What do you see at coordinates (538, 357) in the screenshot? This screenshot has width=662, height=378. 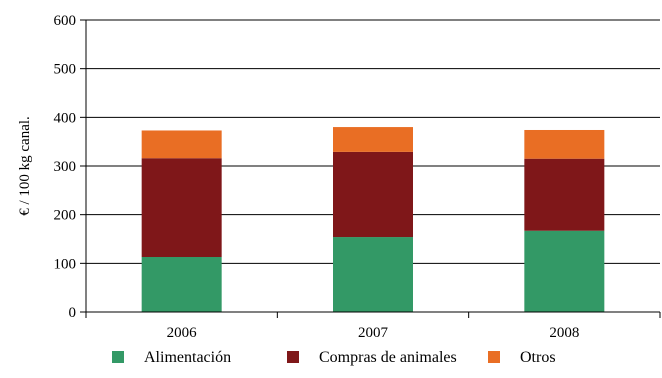 I see `legend-label: Otros` at bounding box center [538, 357].